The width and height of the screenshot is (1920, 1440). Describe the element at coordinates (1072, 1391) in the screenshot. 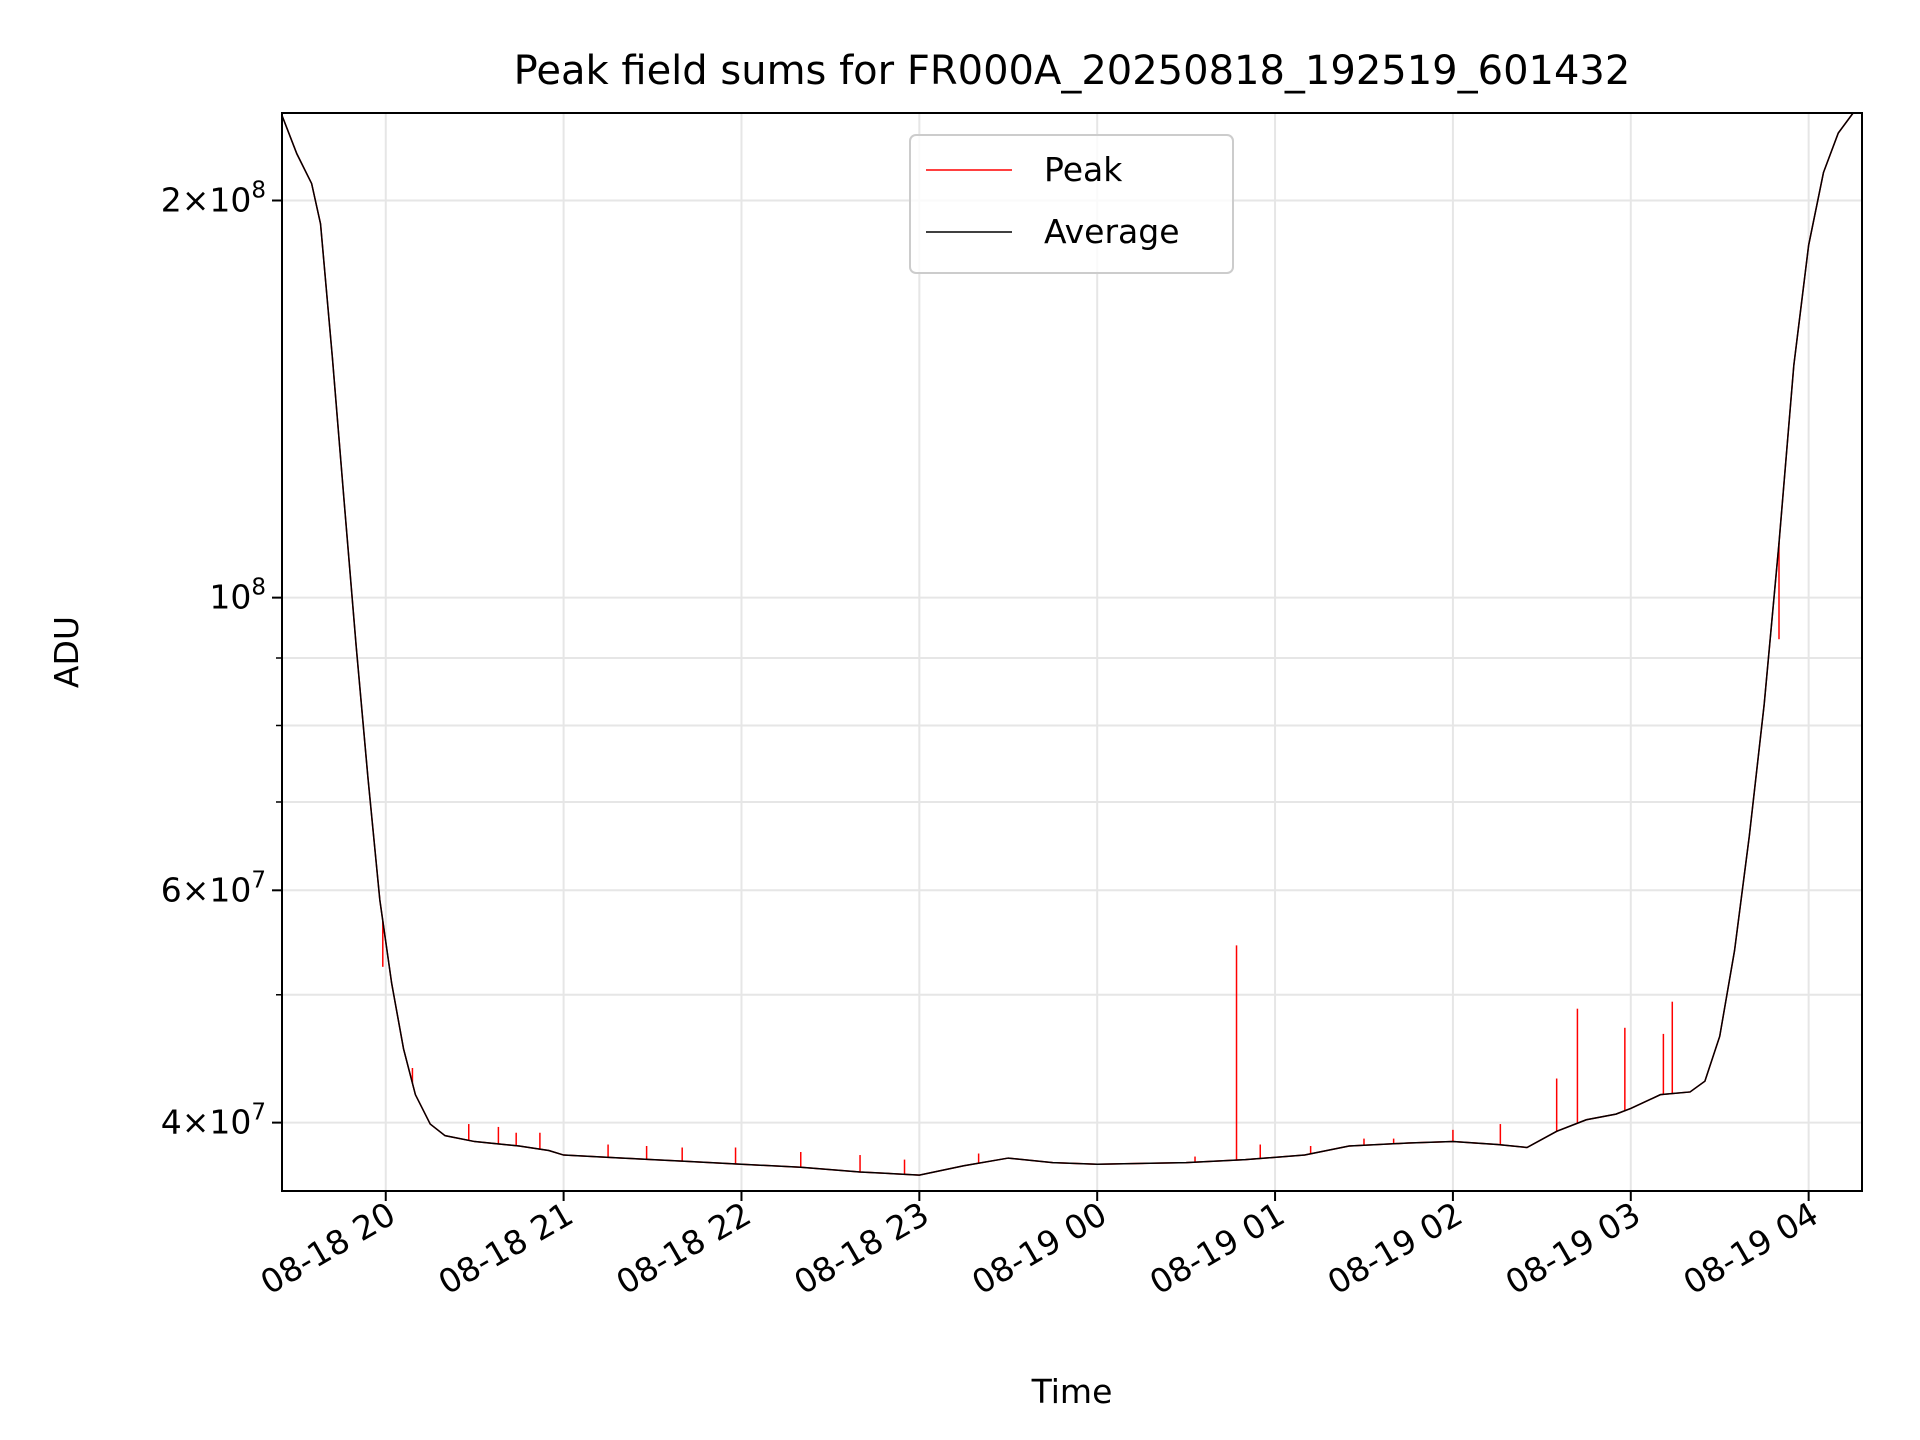

I see `x-axis-label: Time` at that location.